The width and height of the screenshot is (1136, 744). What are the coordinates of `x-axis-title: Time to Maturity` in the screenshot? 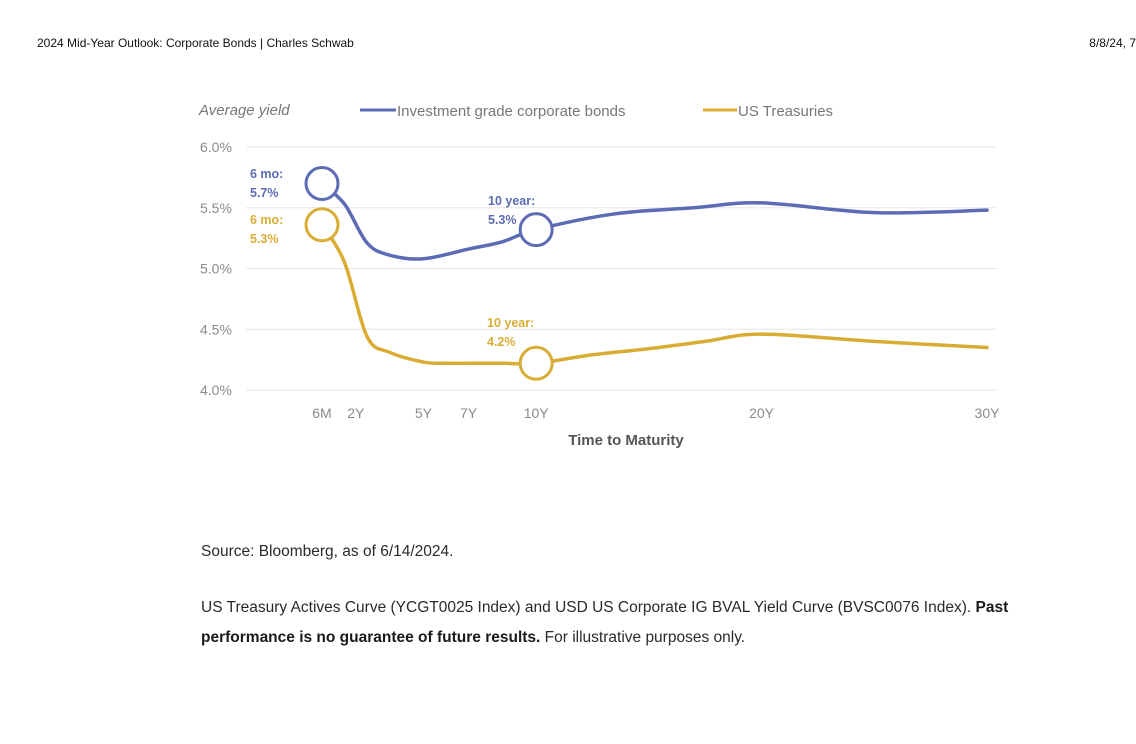 It's located at (626, 440).